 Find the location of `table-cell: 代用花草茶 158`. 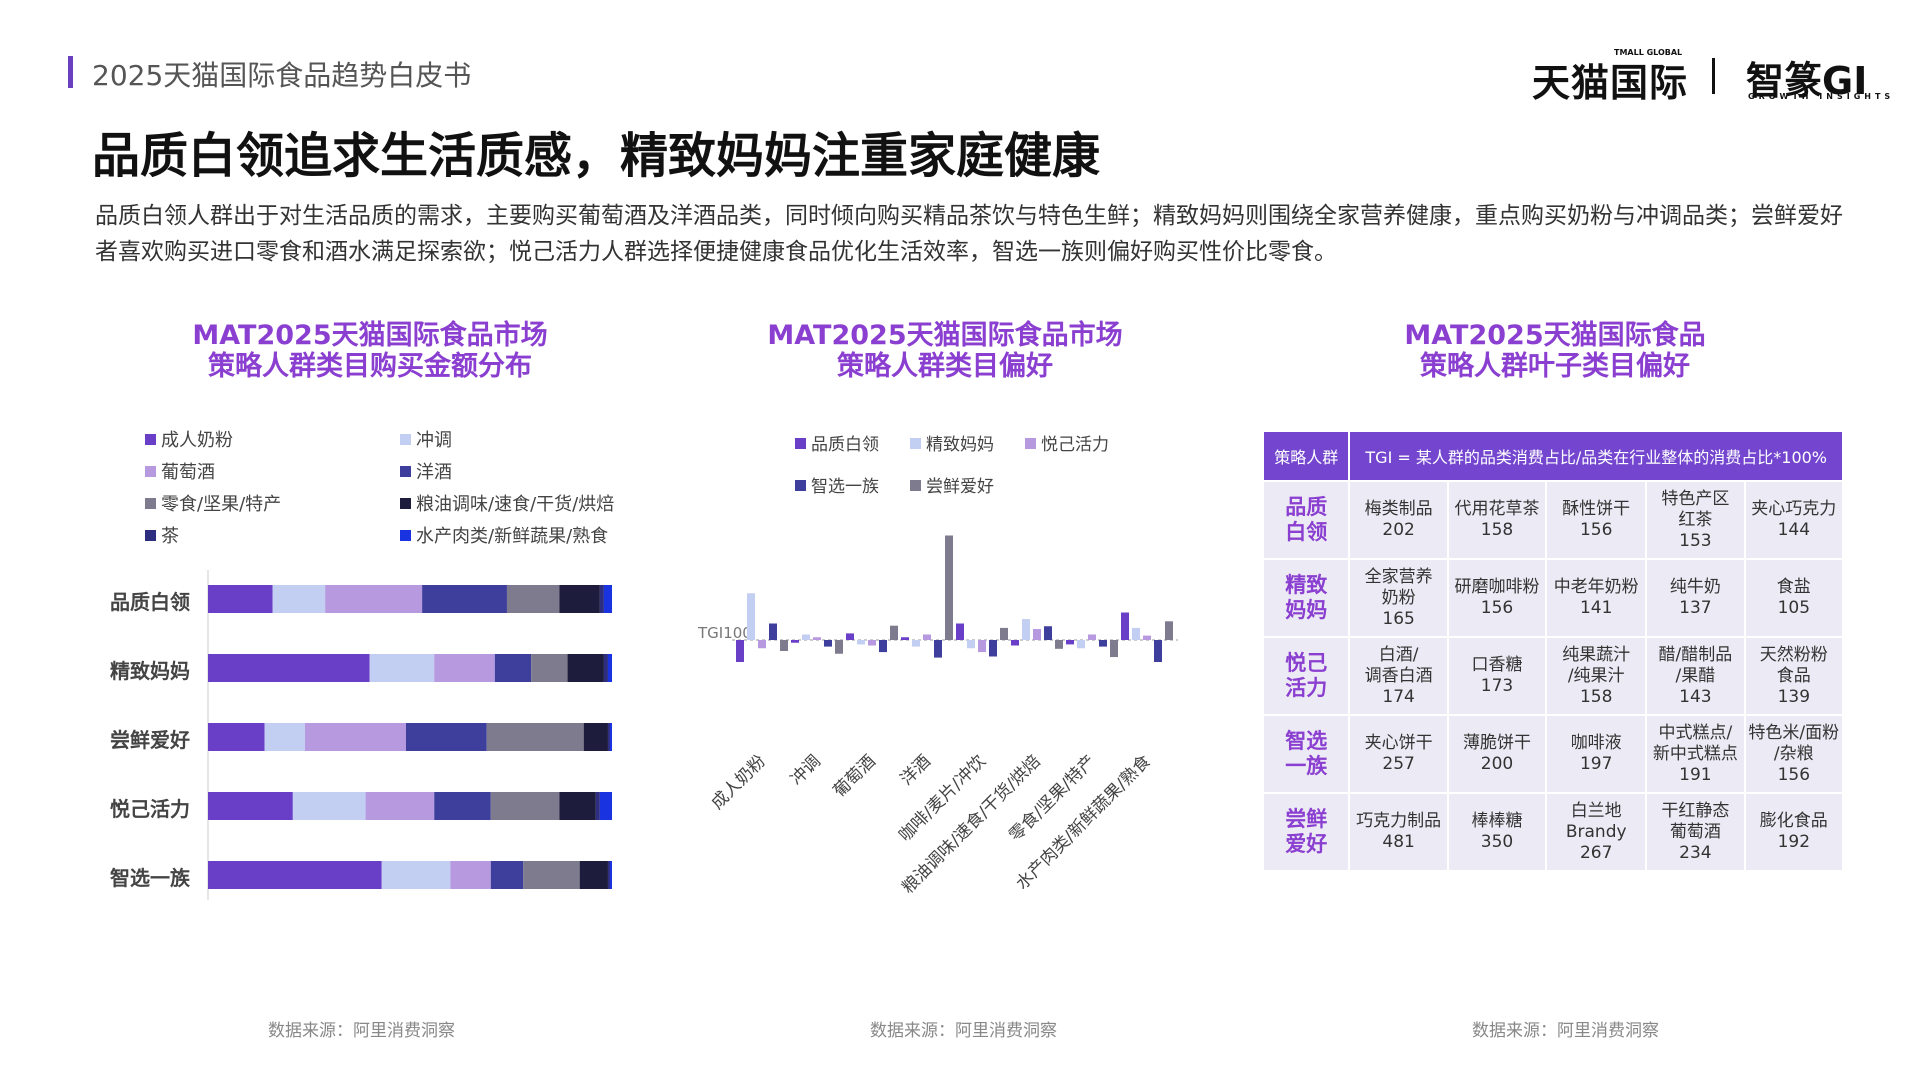

table-cell: 代用花草茶 158 is located at coordinates (1497, 520).